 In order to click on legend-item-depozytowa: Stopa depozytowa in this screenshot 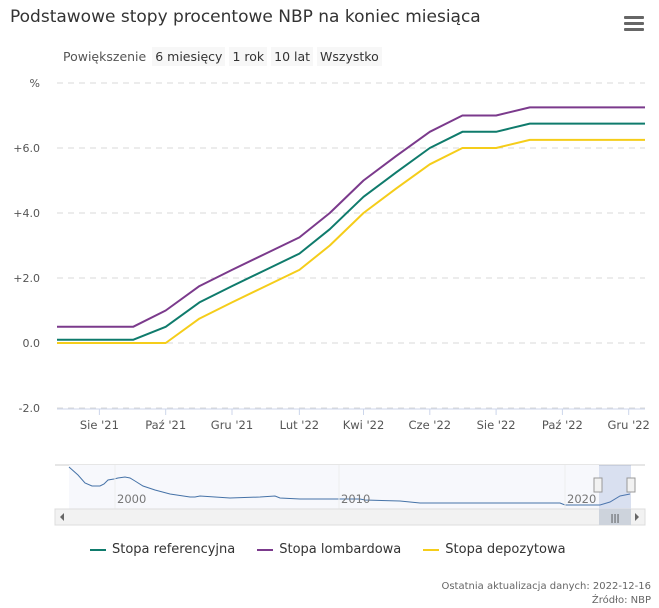, I will do `click(494, 549)`.